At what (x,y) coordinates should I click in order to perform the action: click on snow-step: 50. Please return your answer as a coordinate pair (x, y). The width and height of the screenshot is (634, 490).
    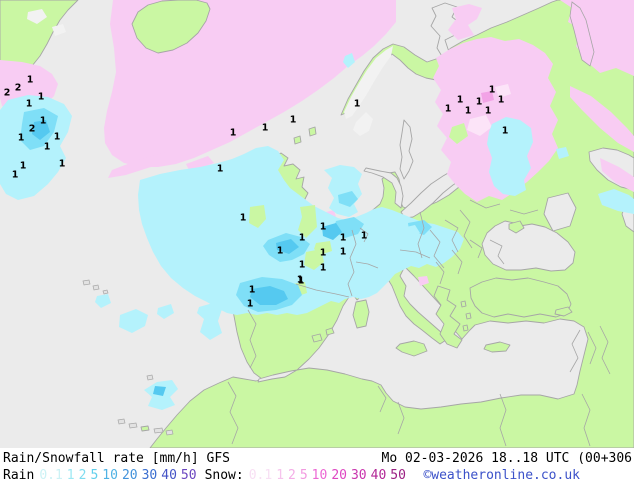
    Looking at the image, I should click on (398, 475).